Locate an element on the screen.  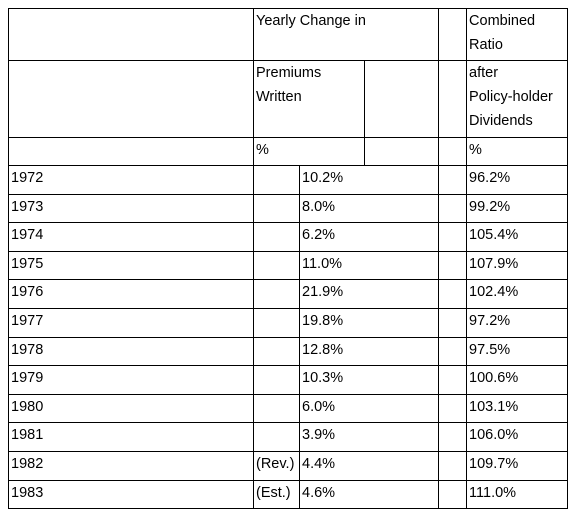
premiums-change-cell: 12.8% is located at coordinates (369, 351).